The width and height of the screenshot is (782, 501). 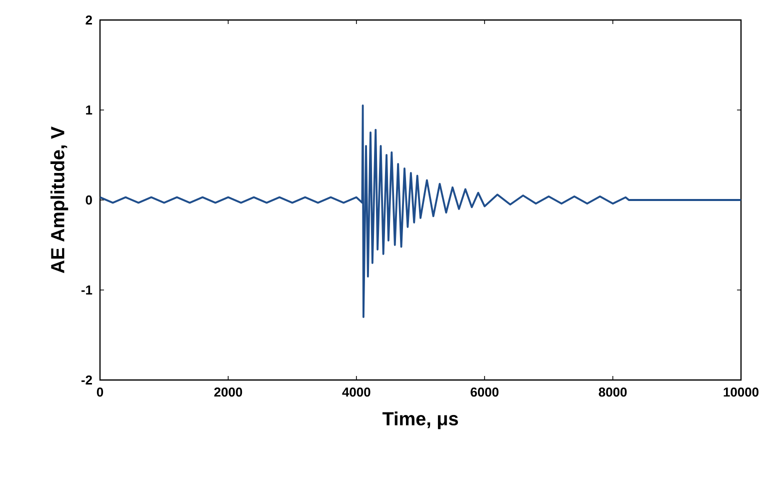 I want to click on y-tick-label: -1, so click(x=86, y=290).